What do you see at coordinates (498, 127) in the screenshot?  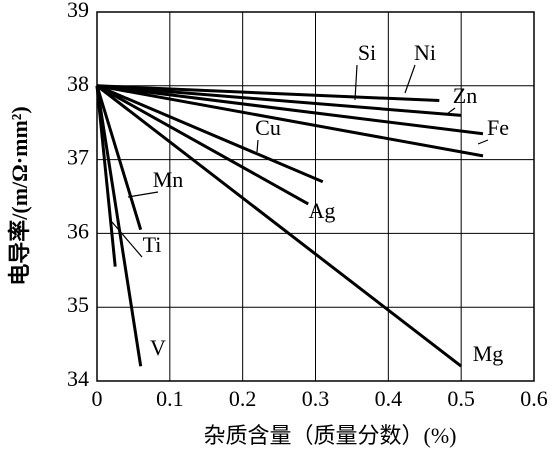 I see `series-label: Fe` at bounding box center [498, 127].